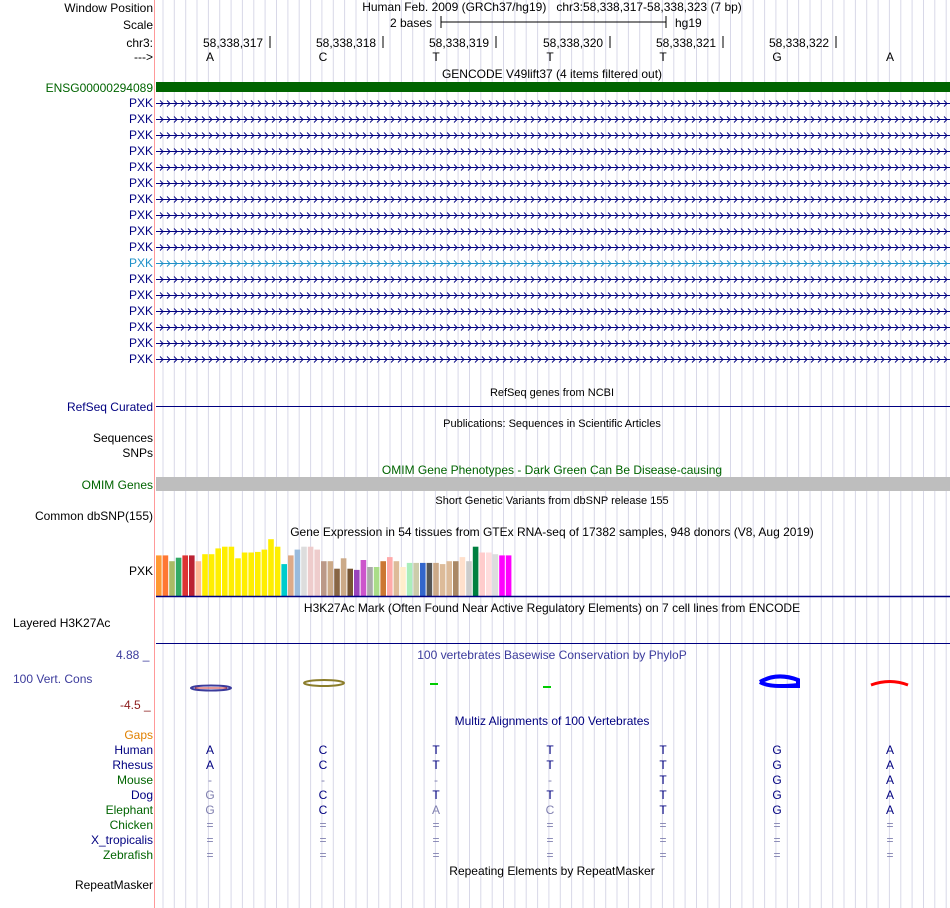 The width and height of the screenshot is (950, 908). What do you see at coordinates (129, 810) in the screenshot?
I see `species-label: Elephant` at bounding box center [129, 810].